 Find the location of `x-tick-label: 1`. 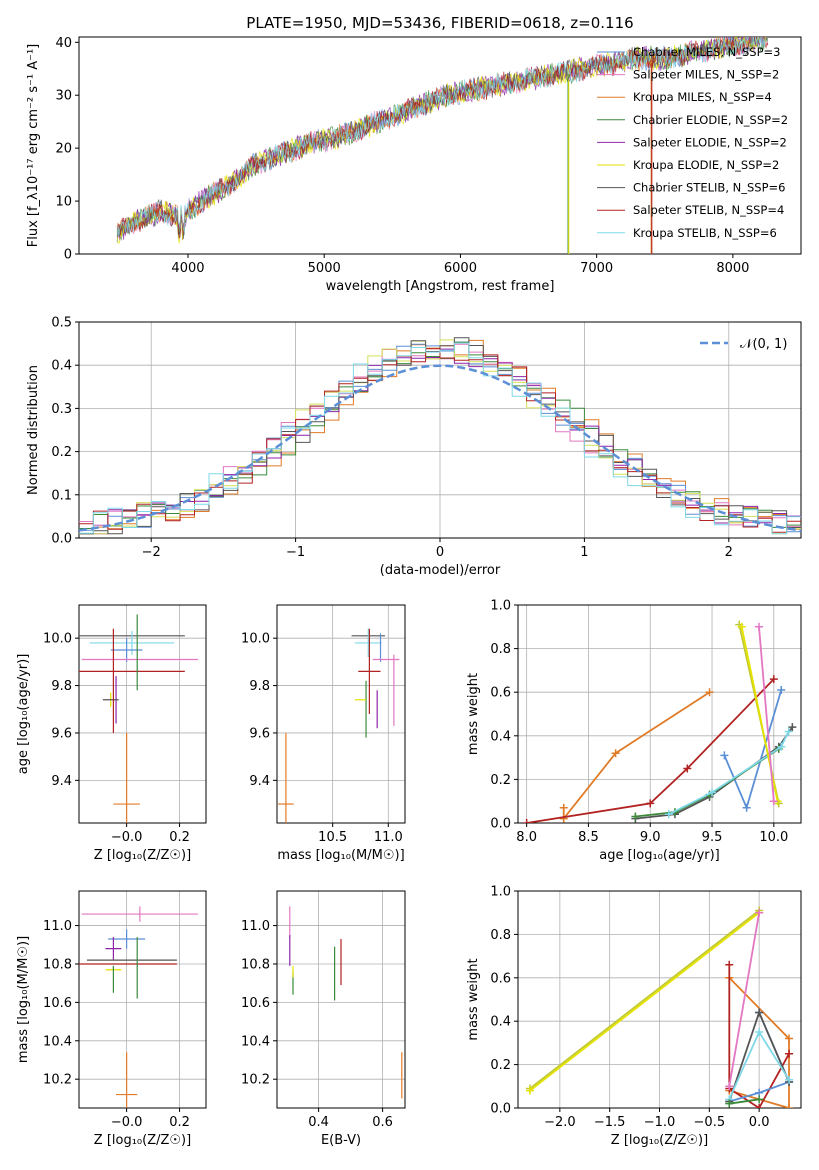

x-tick-label: 1 is located at coordinates (584, 552).